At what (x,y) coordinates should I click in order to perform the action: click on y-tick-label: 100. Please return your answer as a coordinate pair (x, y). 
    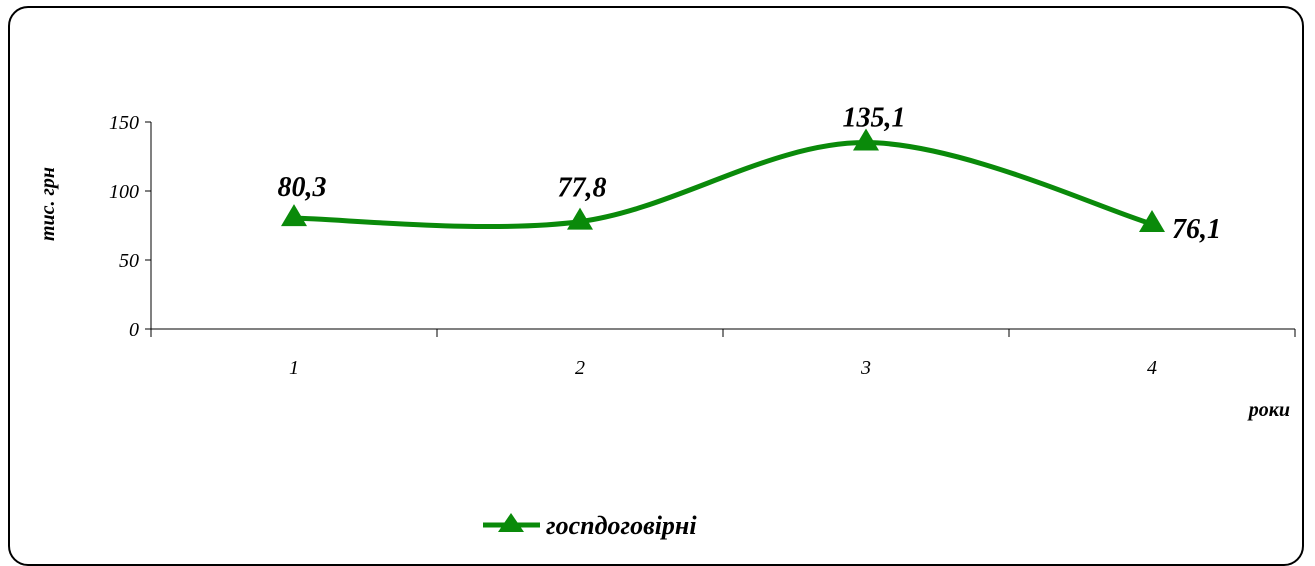
    Looking at the image, I should click on (124, 192).